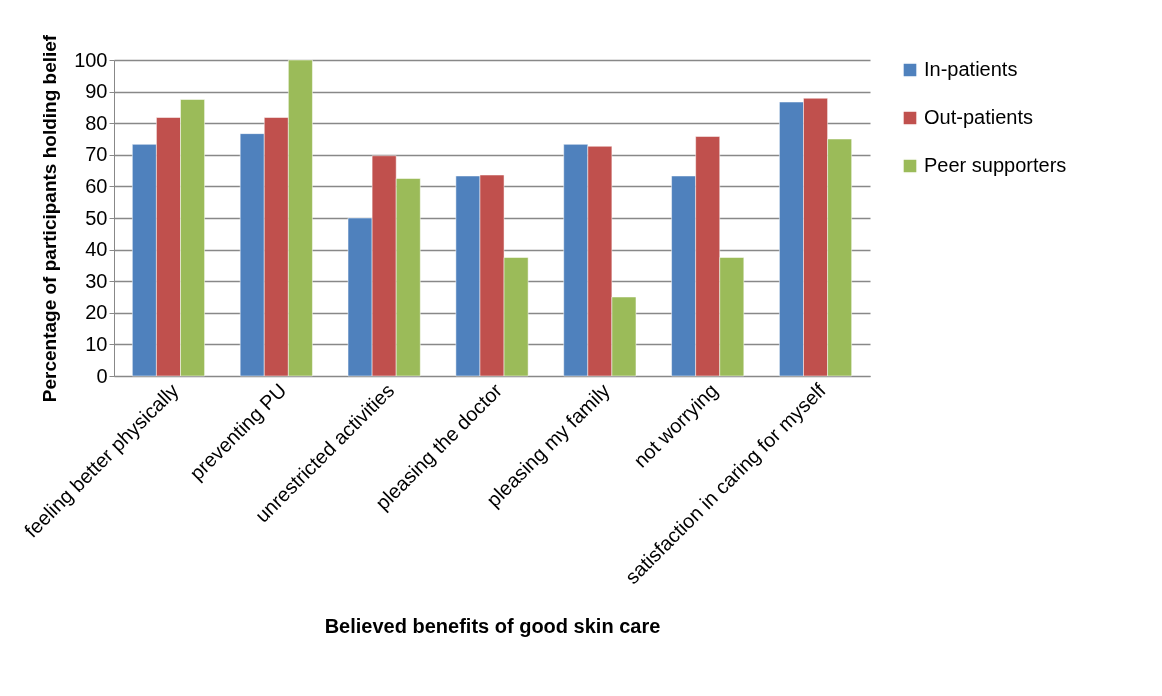 This screenshot has height=696, width=1162. What do you see at coordinates (96, 154) in the screenshot?
I see `y-tick-label: 70` at bounding box center [96, 154].